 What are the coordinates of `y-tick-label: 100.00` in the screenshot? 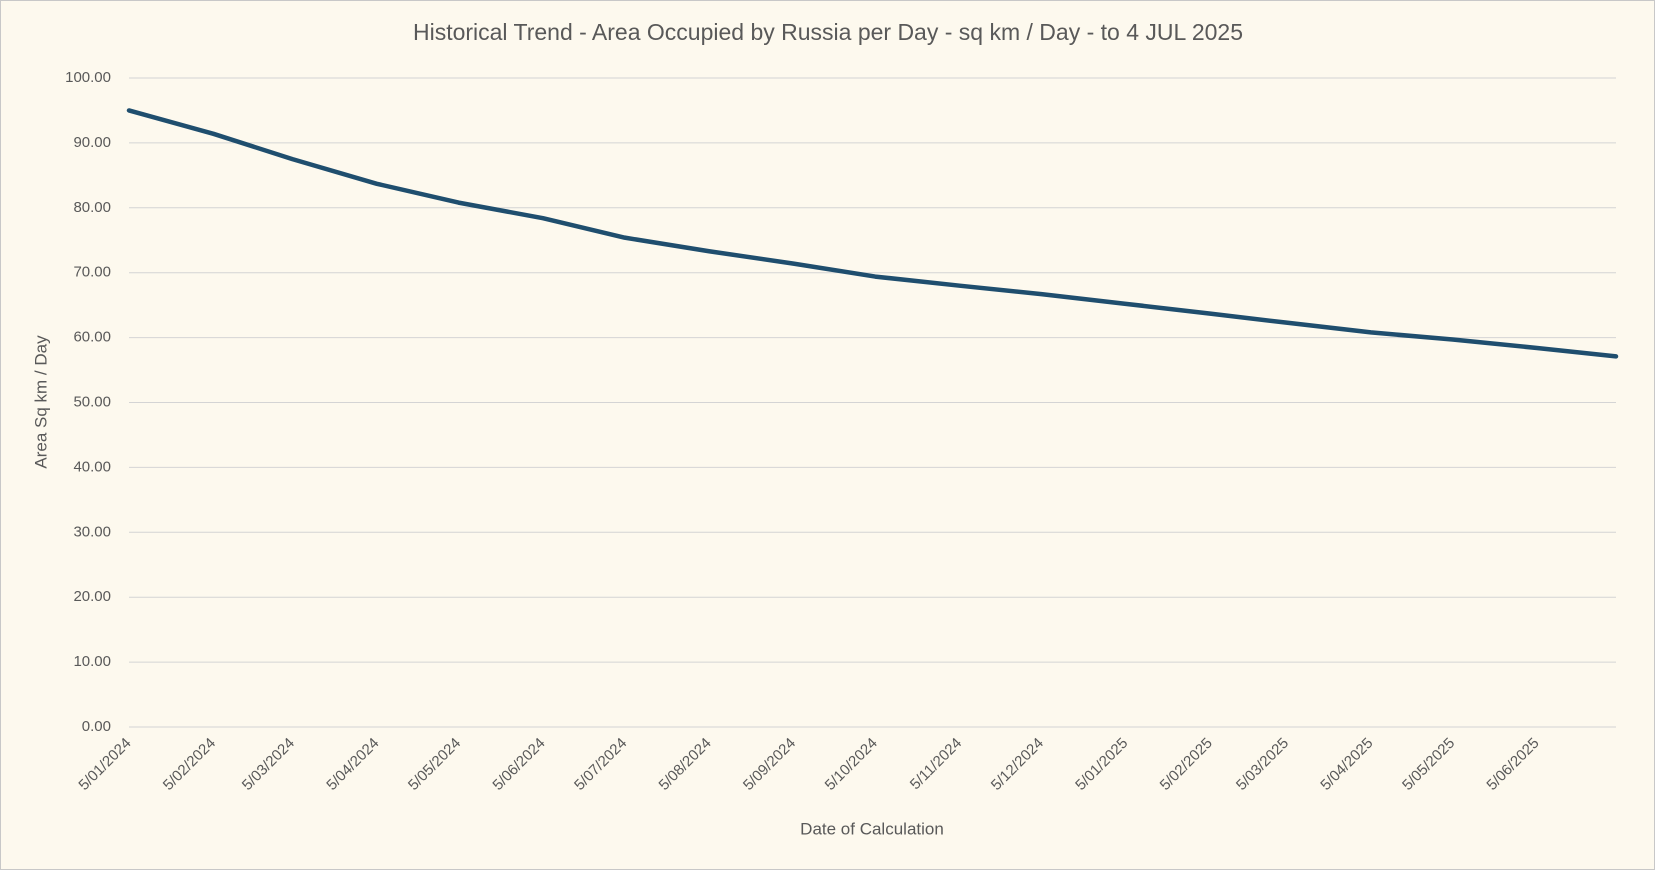 It's located at (88, 77).